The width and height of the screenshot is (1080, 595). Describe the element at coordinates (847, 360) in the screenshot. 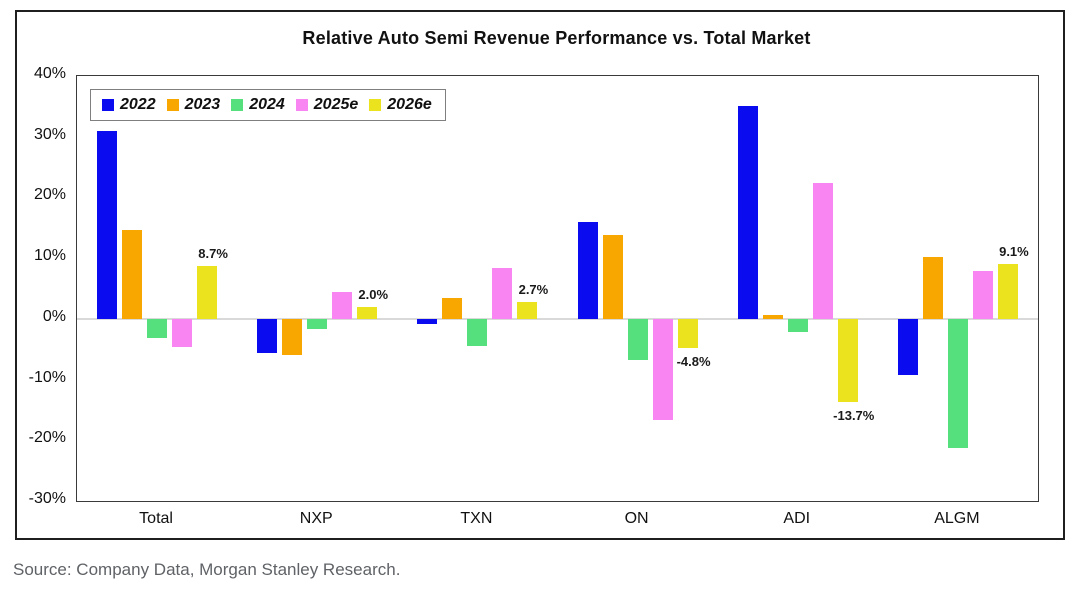

I see `bar-2026e-adi` at that location.